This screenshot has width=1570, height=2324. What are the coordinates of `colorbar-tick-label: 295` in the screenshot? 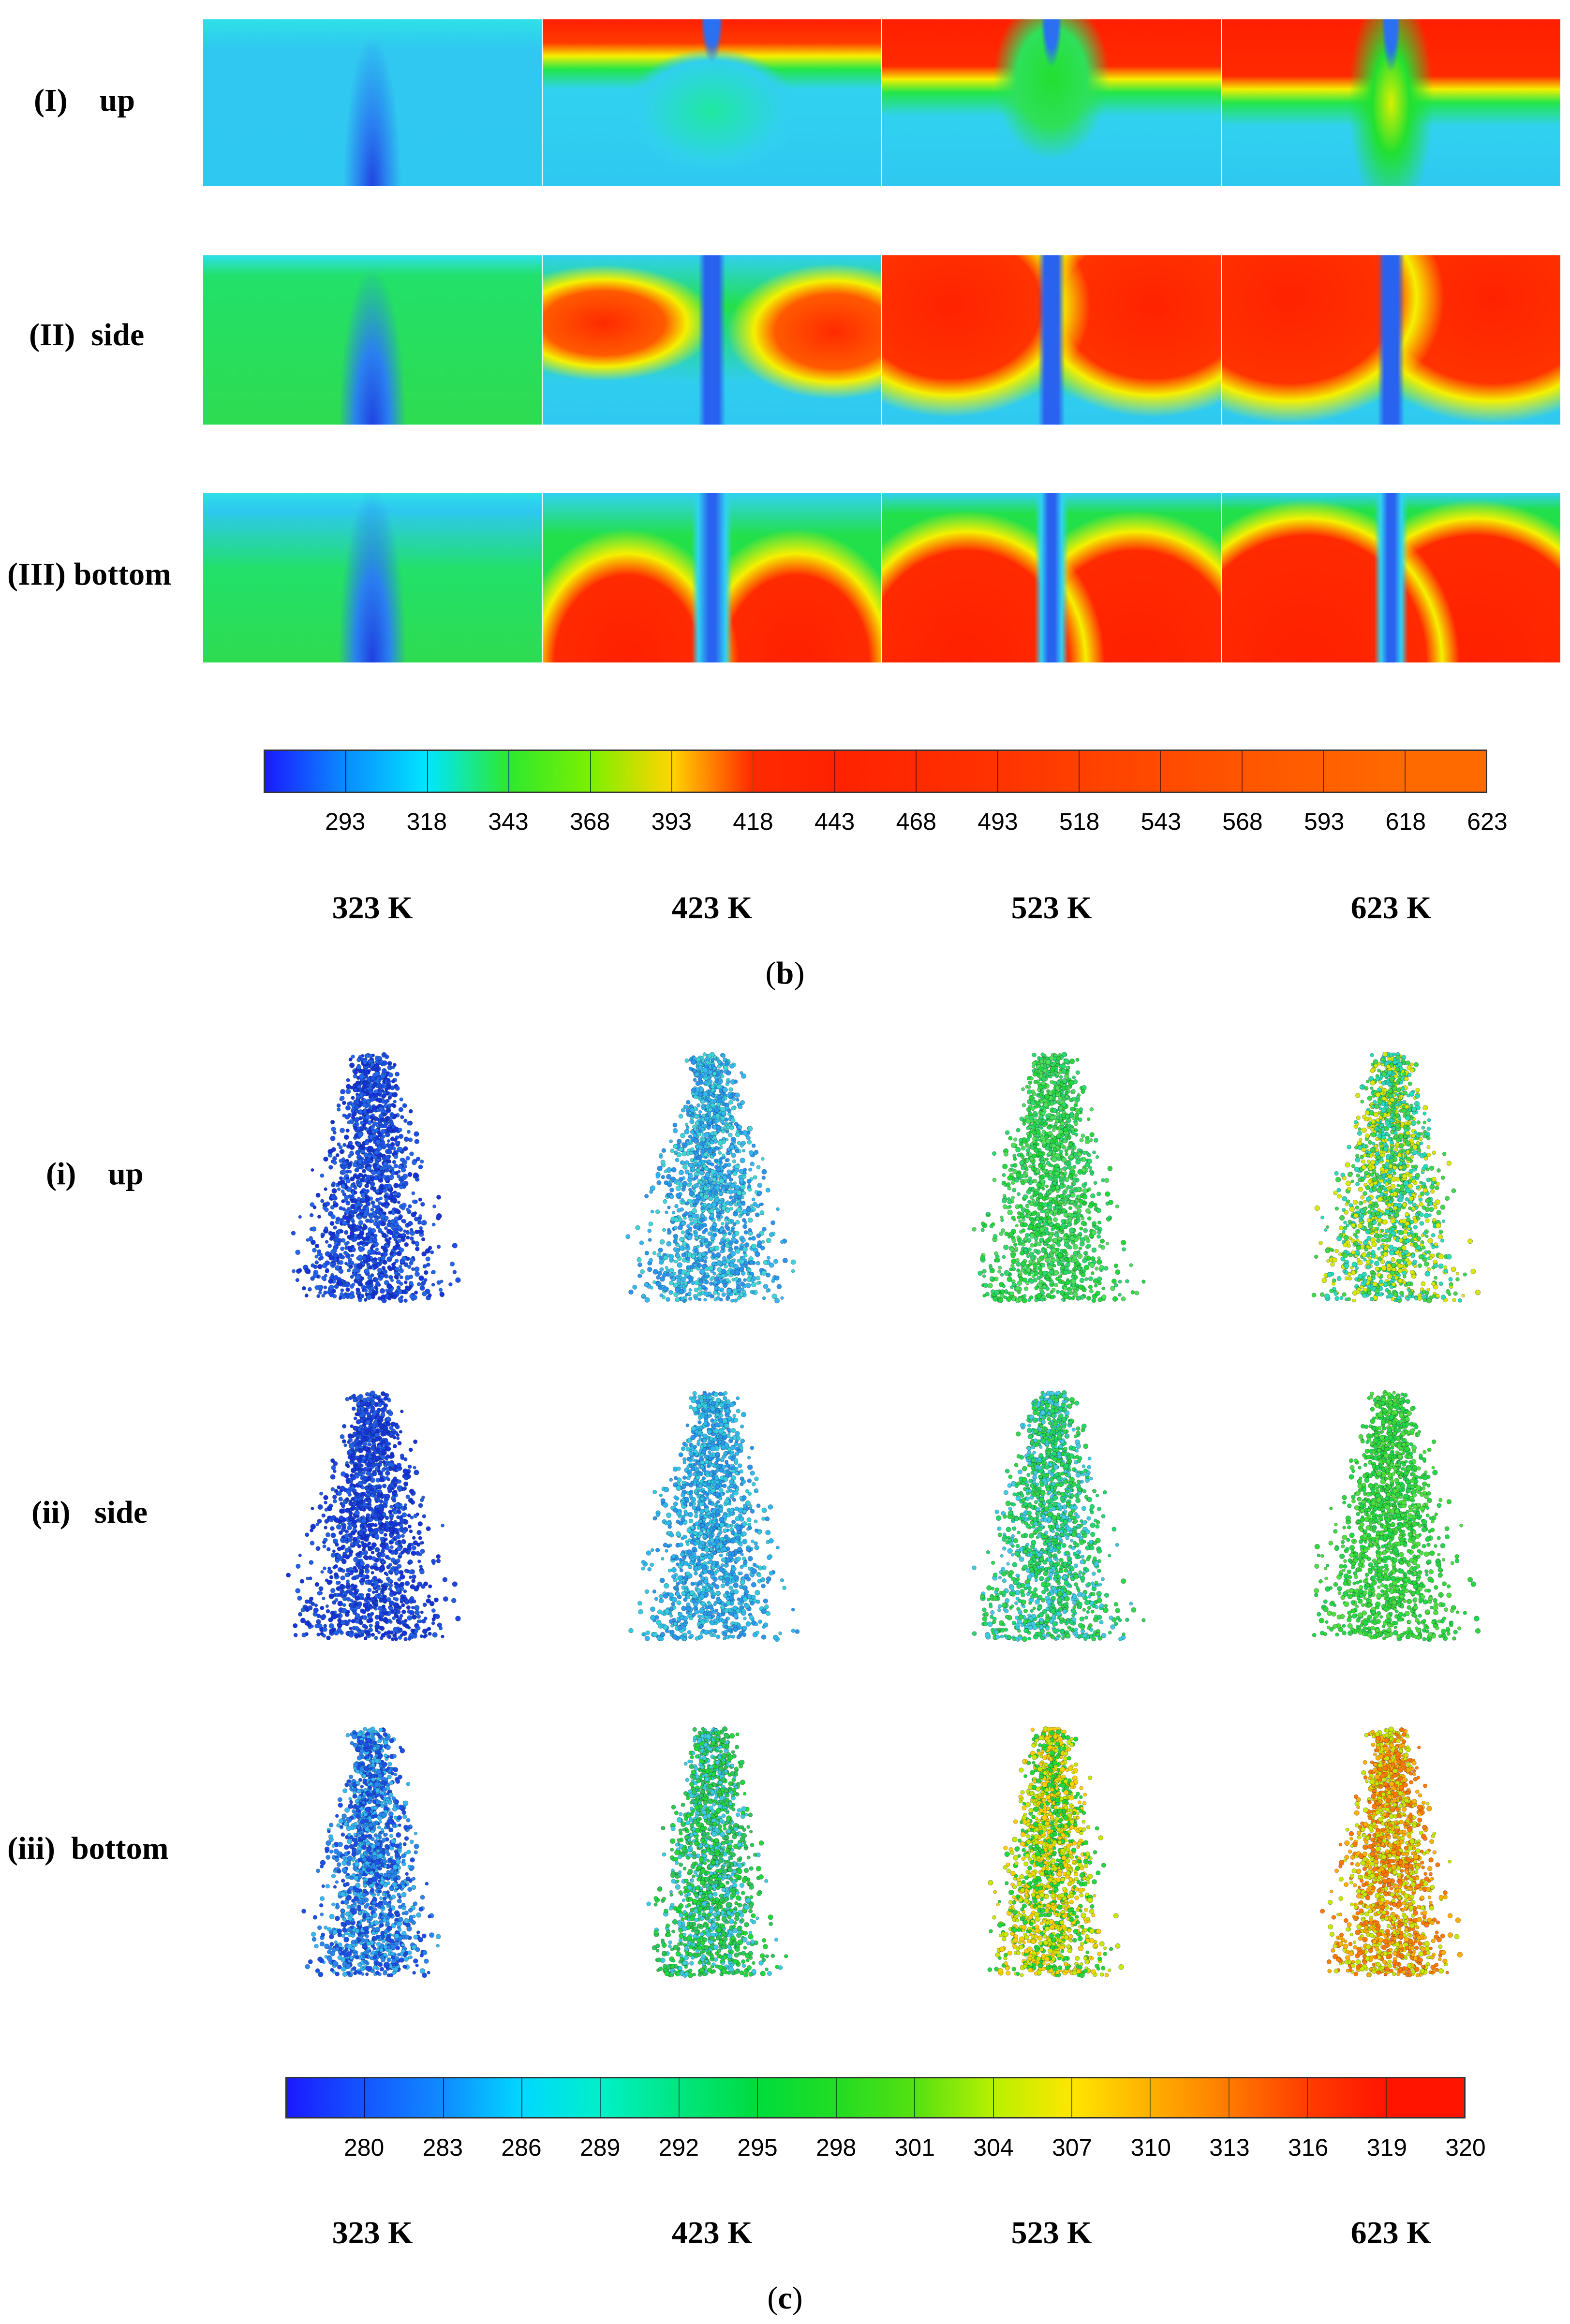 It's located at (758, 2147).